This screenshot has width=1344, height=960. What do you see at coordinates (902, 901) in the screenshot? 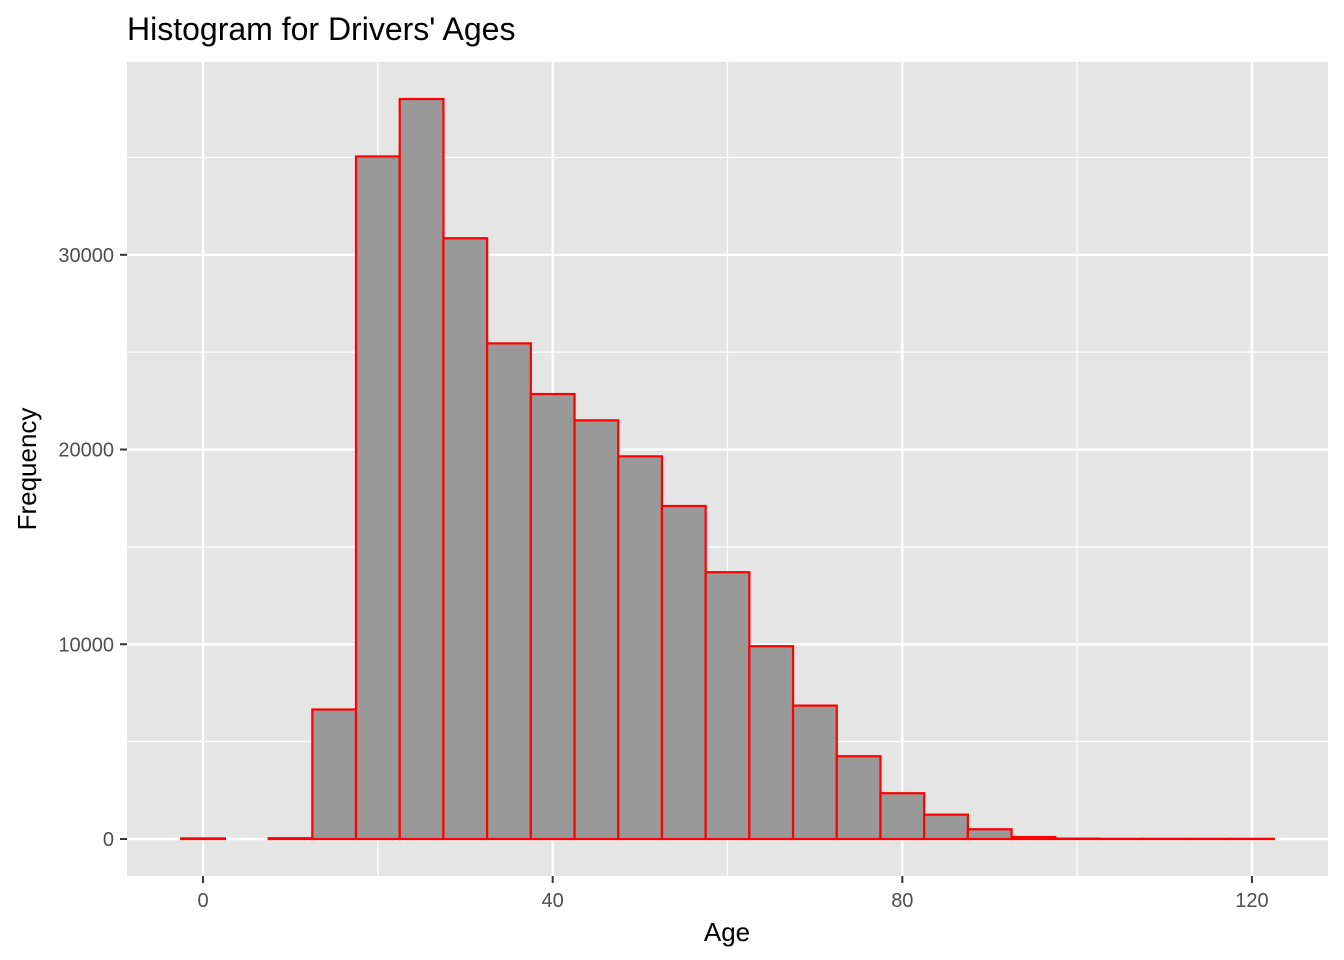
I see `x-tick-label: 80` at bounding box center [902, 901].